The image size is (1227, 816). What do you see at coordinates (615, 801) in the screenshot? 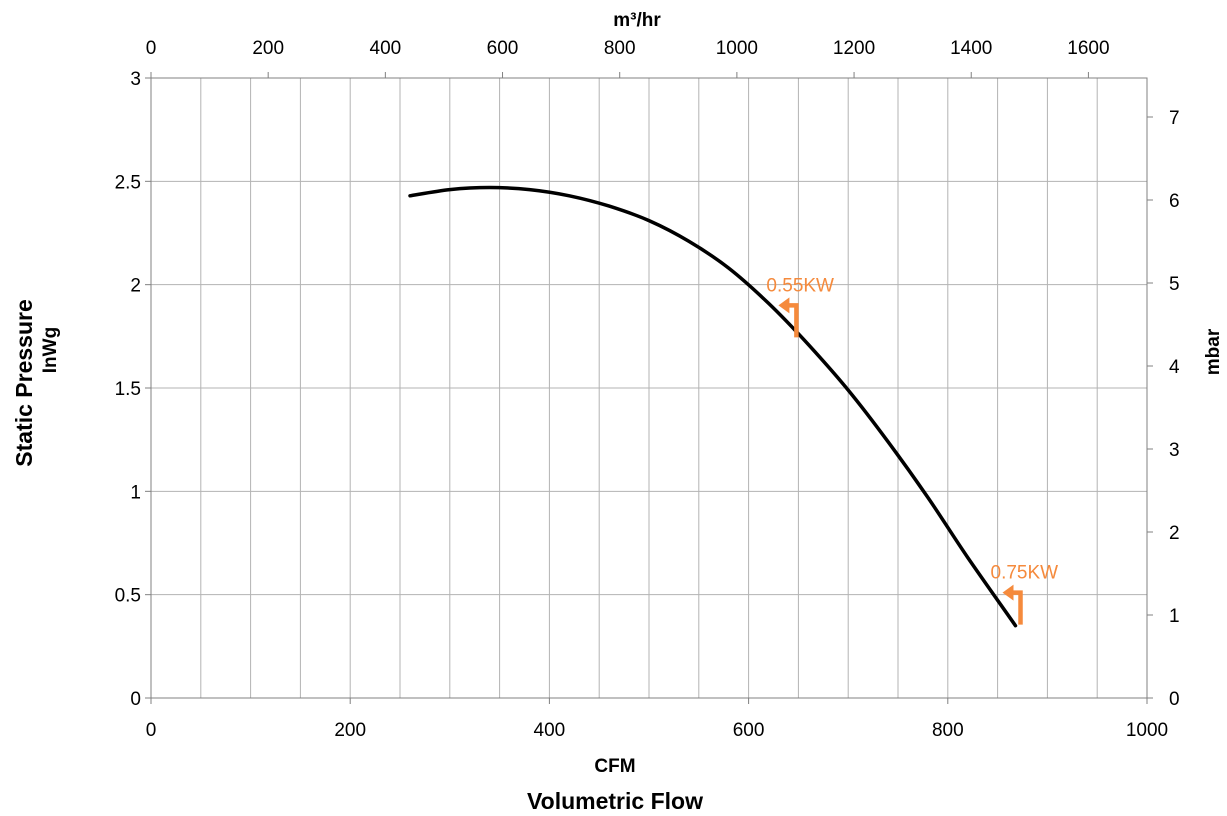
I see `bottom-axis-sublabel: Volumetric Flow` at bounding box center [615, 801].